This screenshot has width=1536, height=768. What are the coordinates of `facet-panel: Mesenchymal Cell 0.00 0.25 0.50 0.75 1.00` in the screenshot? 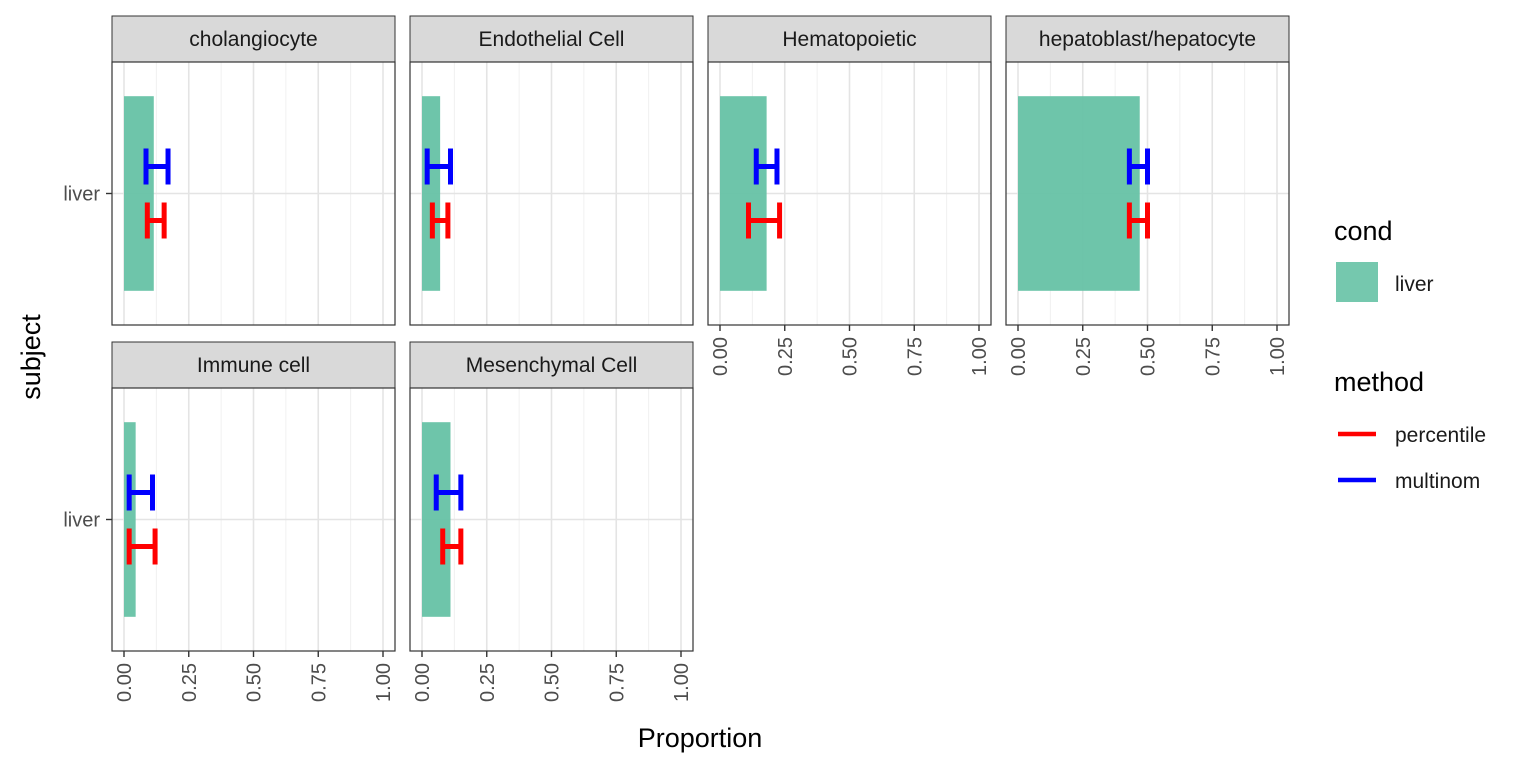 It's located at (551, 521).